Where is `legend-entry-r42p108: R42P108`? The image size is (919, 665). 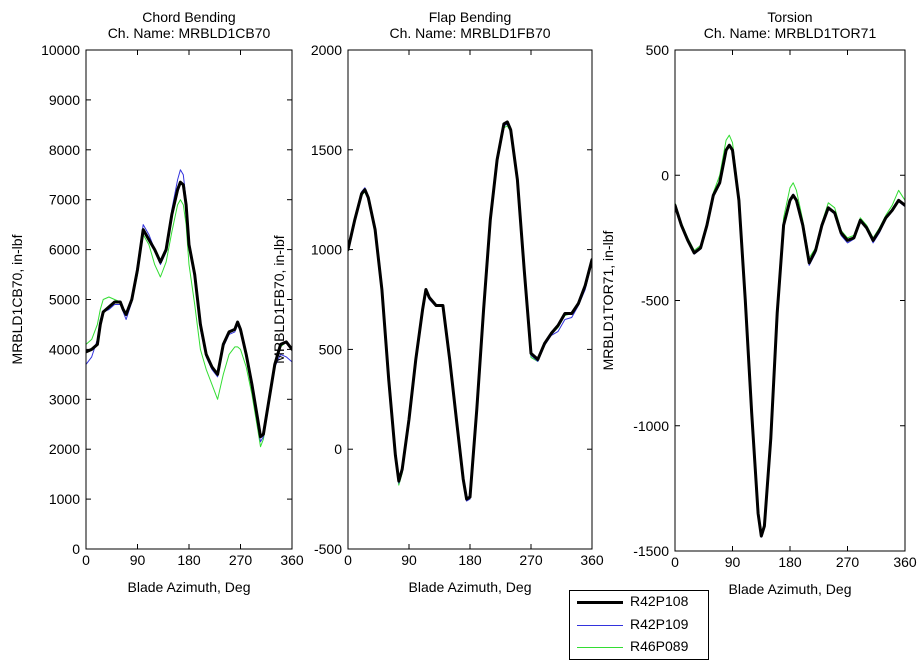 legend-entry-r42p108: R42P108 is located at coordinates (639, 602).